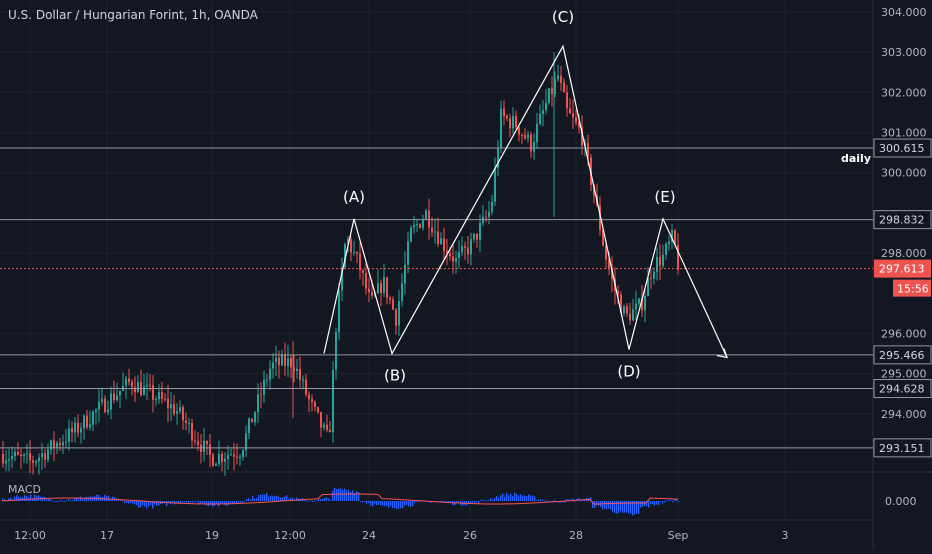 The width and height of the screenshot is (932, 554). Describe the element at coordinates (904, 253) in the screenshot. I see `price-tick-label: 298.000` at that location.